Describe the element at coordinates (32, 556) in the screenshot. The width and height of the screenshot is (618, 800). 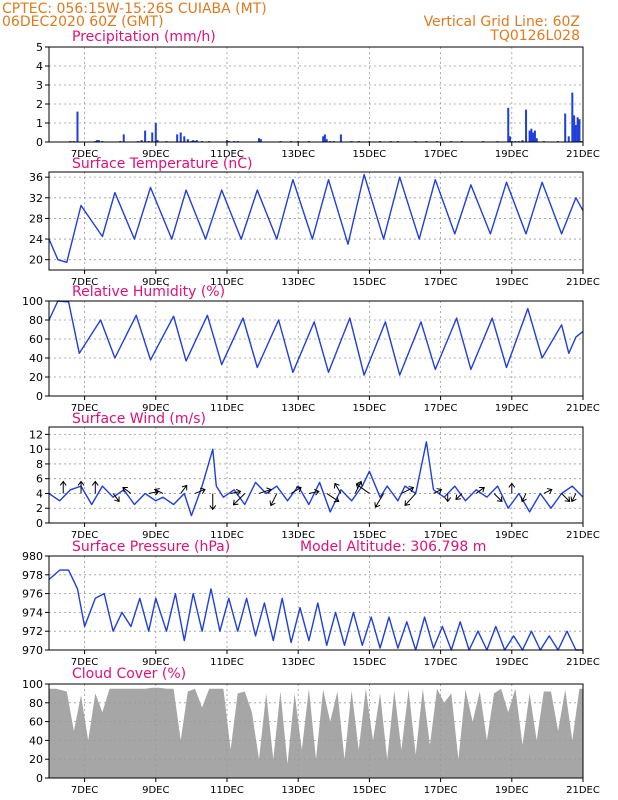
I see `pressure-y-tick-label: 980` at that location.